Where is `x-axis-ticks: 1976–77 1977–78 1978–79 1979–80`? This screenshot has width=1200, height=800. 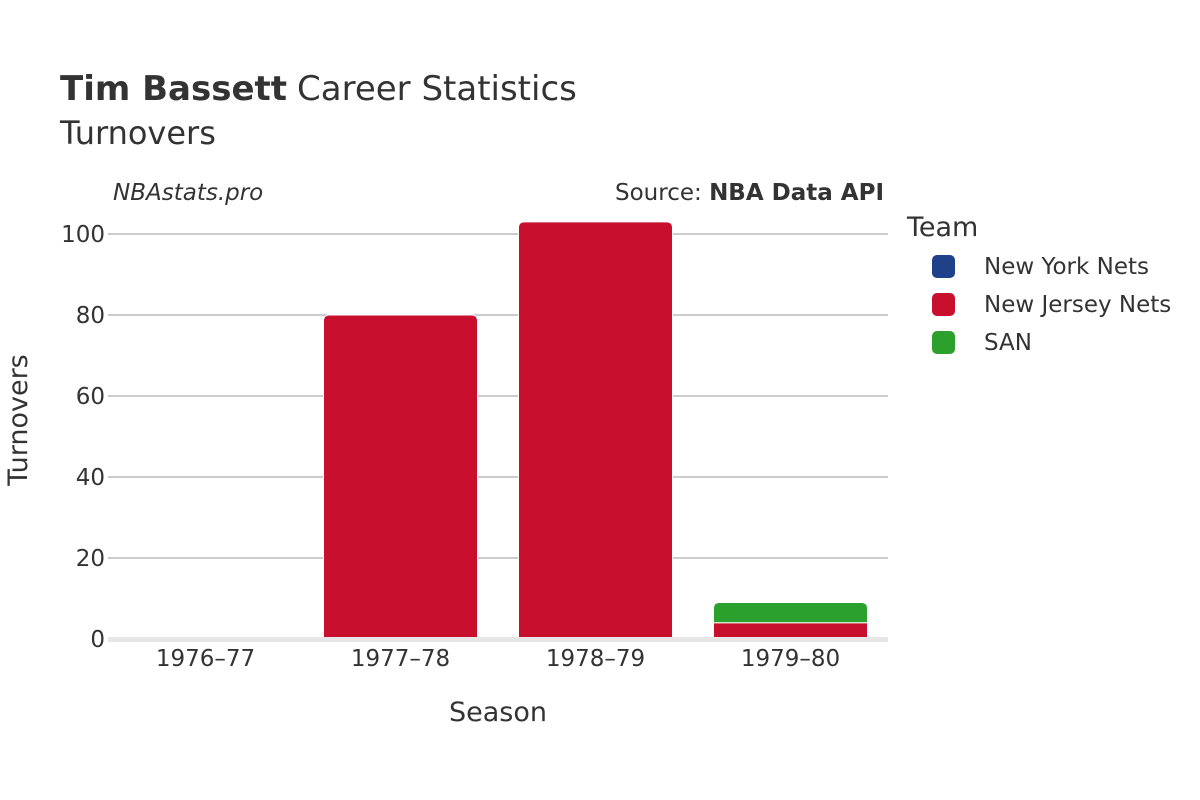 x-axis-ticks: 1976–77 1977–78 1978–79 1979–80 is located at coordinates (498, 659).